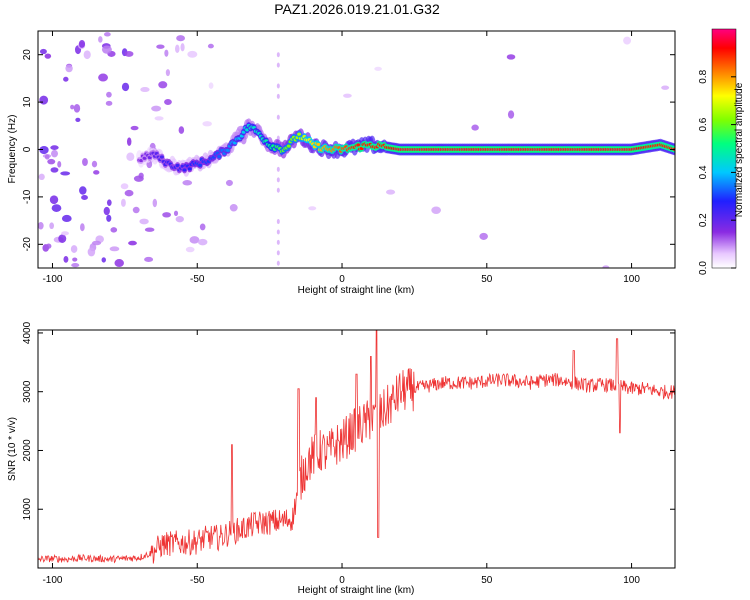 The width and height of the screenshot is (750, 600). I want to click on x-tick-label: -100, so click(52, 580).